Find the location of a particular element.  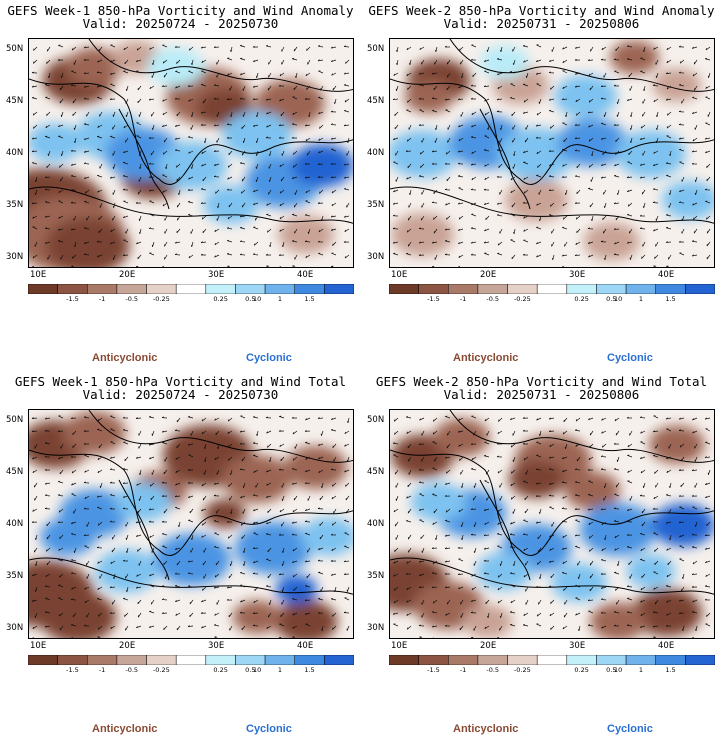

lat-label: 50N is located at coordinates (376, 420).